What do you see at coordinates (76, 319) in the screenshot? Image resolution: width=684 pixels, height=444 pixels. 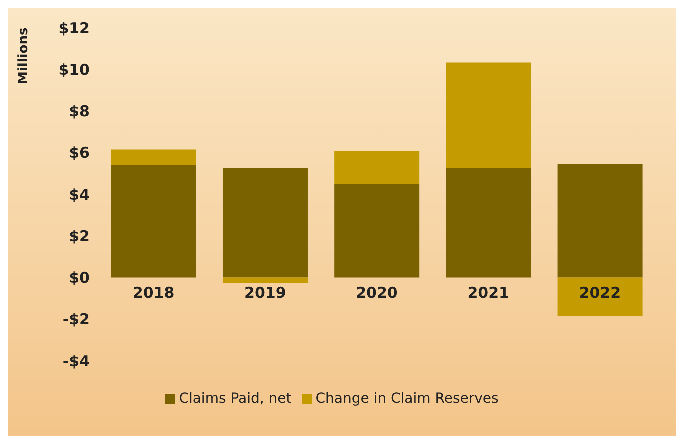 I see `y-tick-label: -$2` at bounding box center [76, 319].